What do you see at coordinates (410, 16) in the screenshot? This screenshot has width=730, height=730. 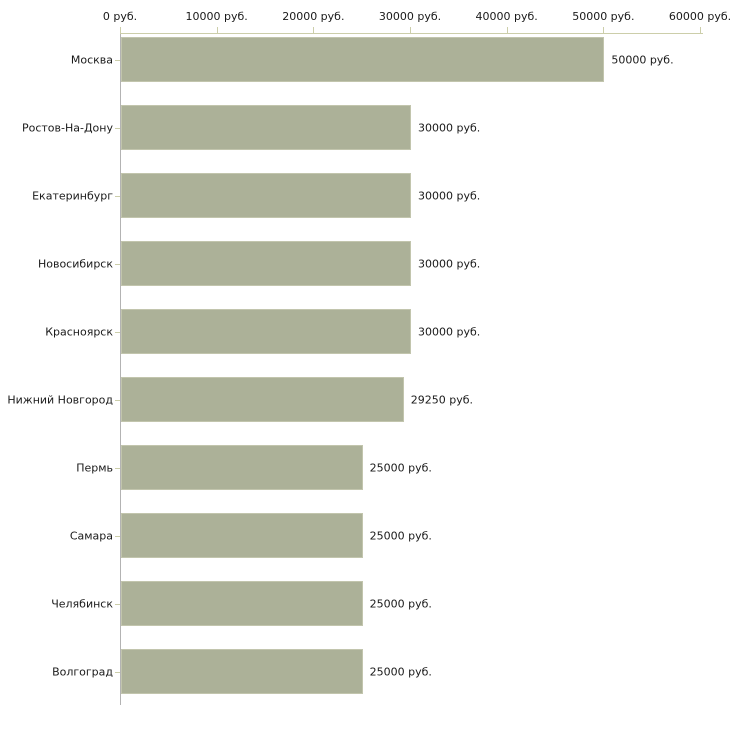 I see `x-axis-tick-label: 30000 руб.` at bounding box center [410, 16].